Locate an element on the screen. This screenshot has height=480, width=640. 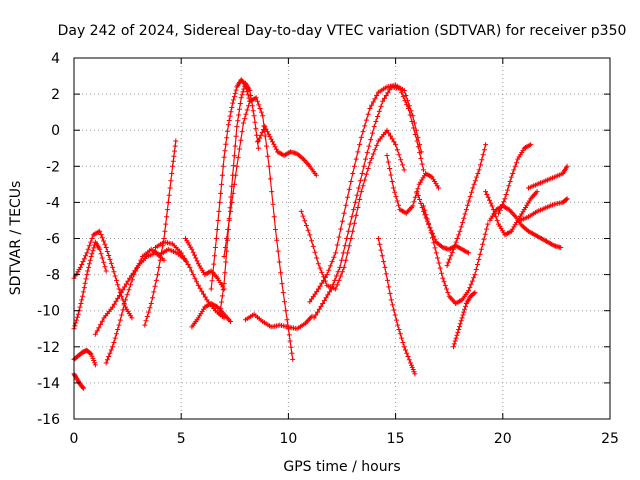
series-sat-ac is located at coordinates (548, 177).